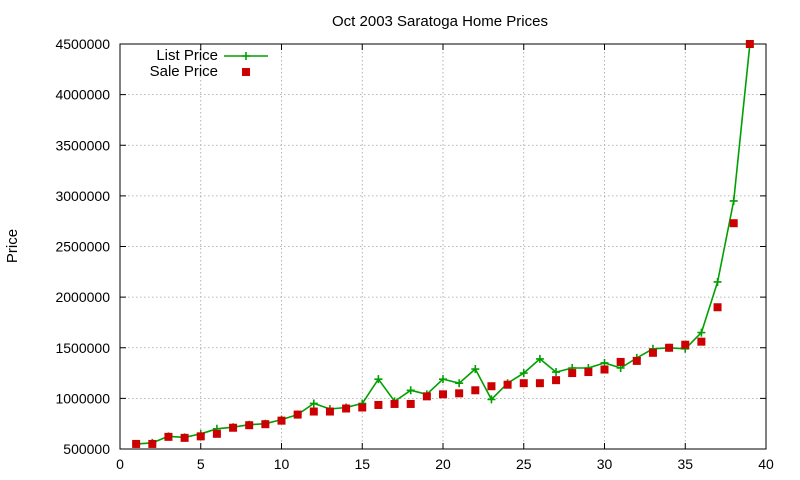  I want to click on x-tick-label: 30, so click(605, 464).